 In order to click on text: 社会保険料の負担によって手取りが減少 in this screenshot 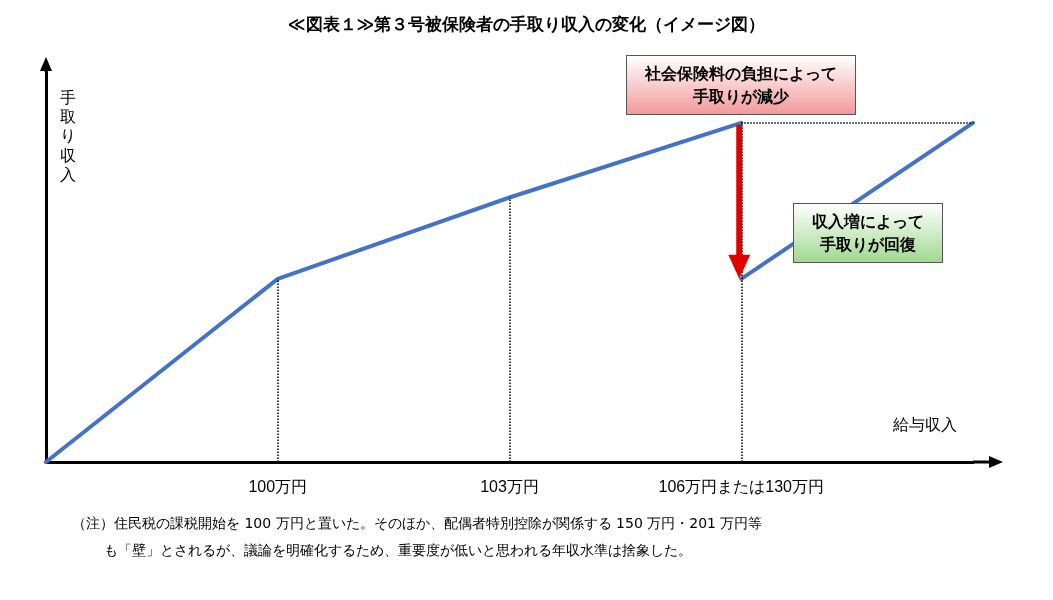, I will do `click(741, 85)`.